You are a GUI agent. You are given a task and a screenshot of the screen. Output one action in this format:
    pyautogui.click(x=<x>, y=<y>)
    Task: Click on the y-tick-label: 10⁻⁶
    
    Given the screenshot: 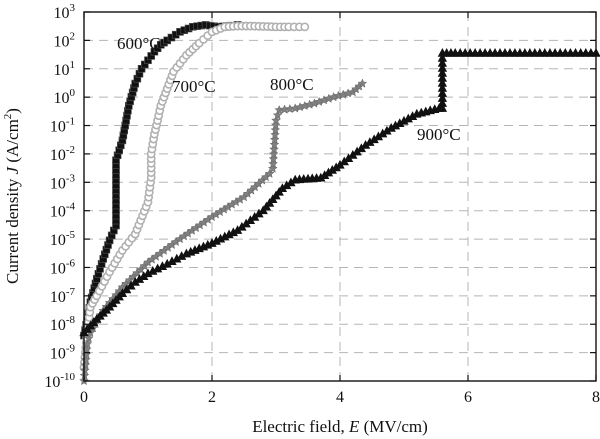 What is the action you would take?
    pyautogui.click(x=63, y=267)
    